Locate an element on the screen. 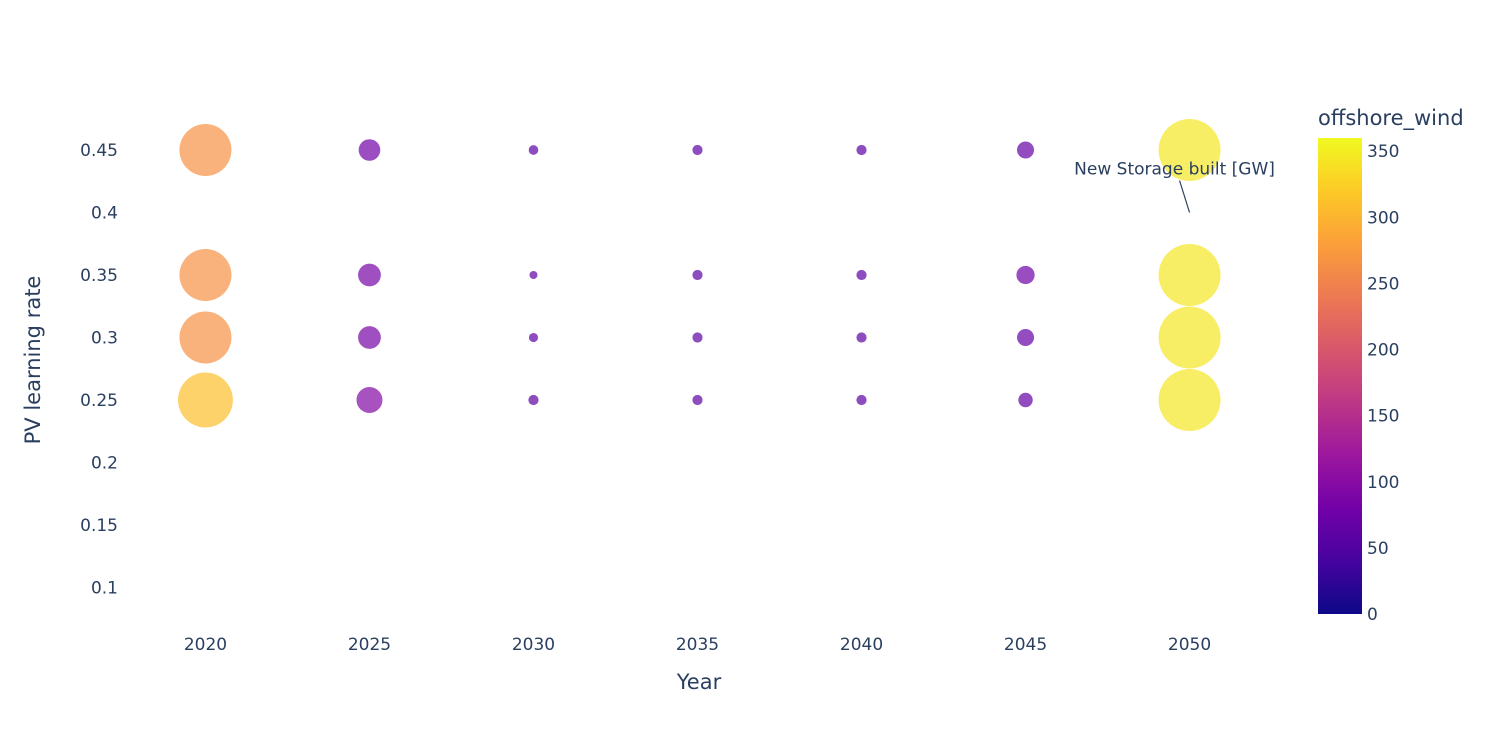 The height and width of the screenshot is (750, 1500). colorbar-tick-label: 350 is located at coordinates (1383, 152).